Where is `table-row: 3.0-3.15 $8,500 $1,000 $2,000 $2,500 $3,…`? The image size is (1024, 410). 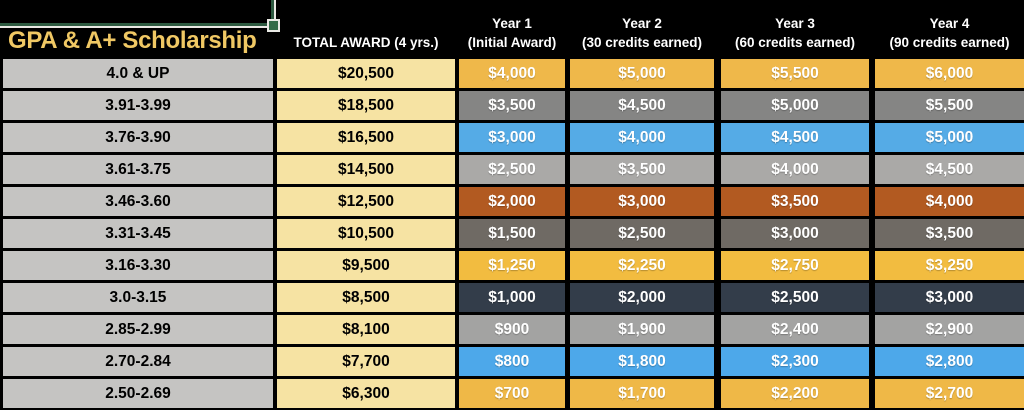
table-row: 3.0-3.15 $8,500 $1,000 $2,000 $2,500 $3,… is located at coordinates (512, 297).